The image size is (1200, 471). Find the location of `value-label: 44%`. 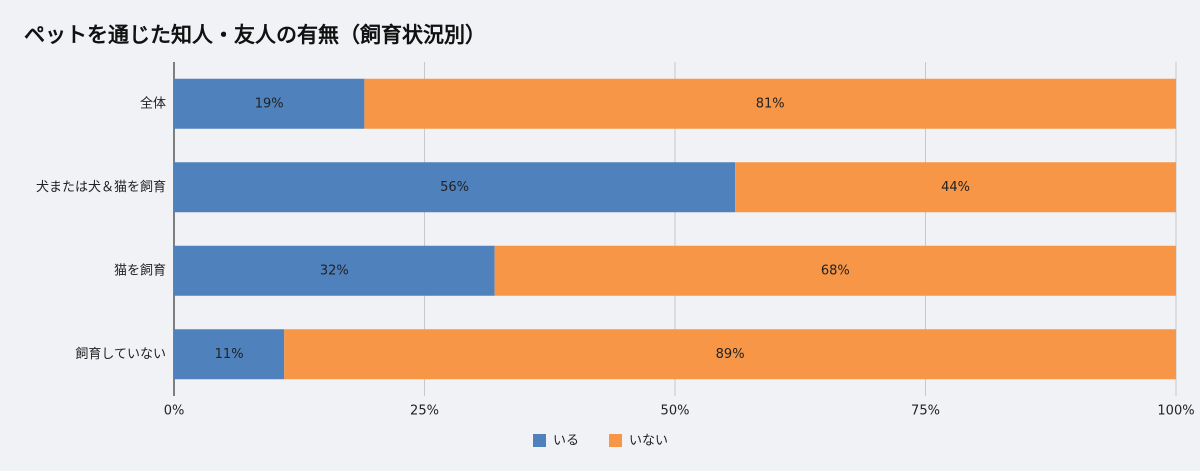

value-label: 44% is located at coordinates (955, 187).